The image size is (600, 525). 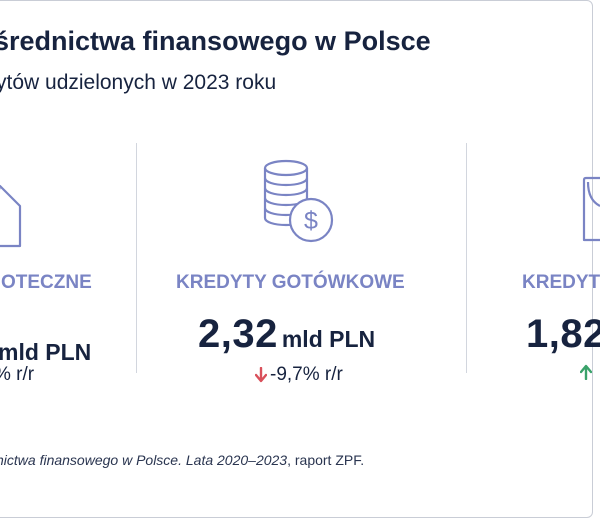 I want to click on coins-dollar-icon: $, so click(x=298, y=201).